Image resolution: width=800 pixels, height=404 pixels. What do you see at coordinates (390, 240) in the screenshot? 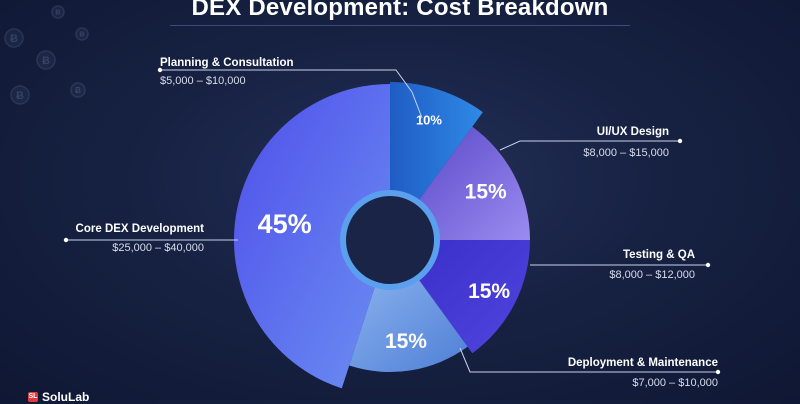
I see `donut-hole` at bounding box center [390, 240].